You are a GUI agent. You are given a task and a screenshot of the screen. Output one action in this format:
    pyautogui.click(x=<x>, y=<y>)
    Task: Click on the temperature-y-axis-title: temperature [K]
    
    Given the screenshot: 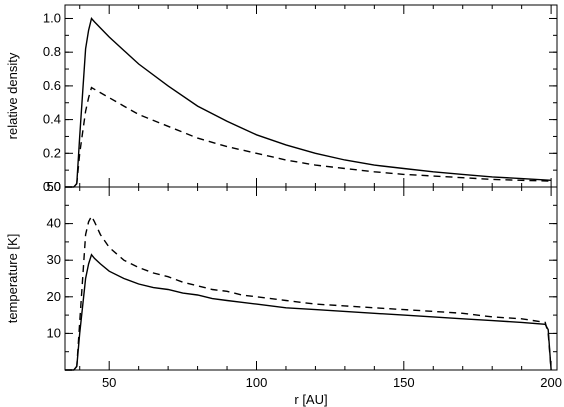 What is the action you would take?
    pyautogui.click(x=12, y=279)
    